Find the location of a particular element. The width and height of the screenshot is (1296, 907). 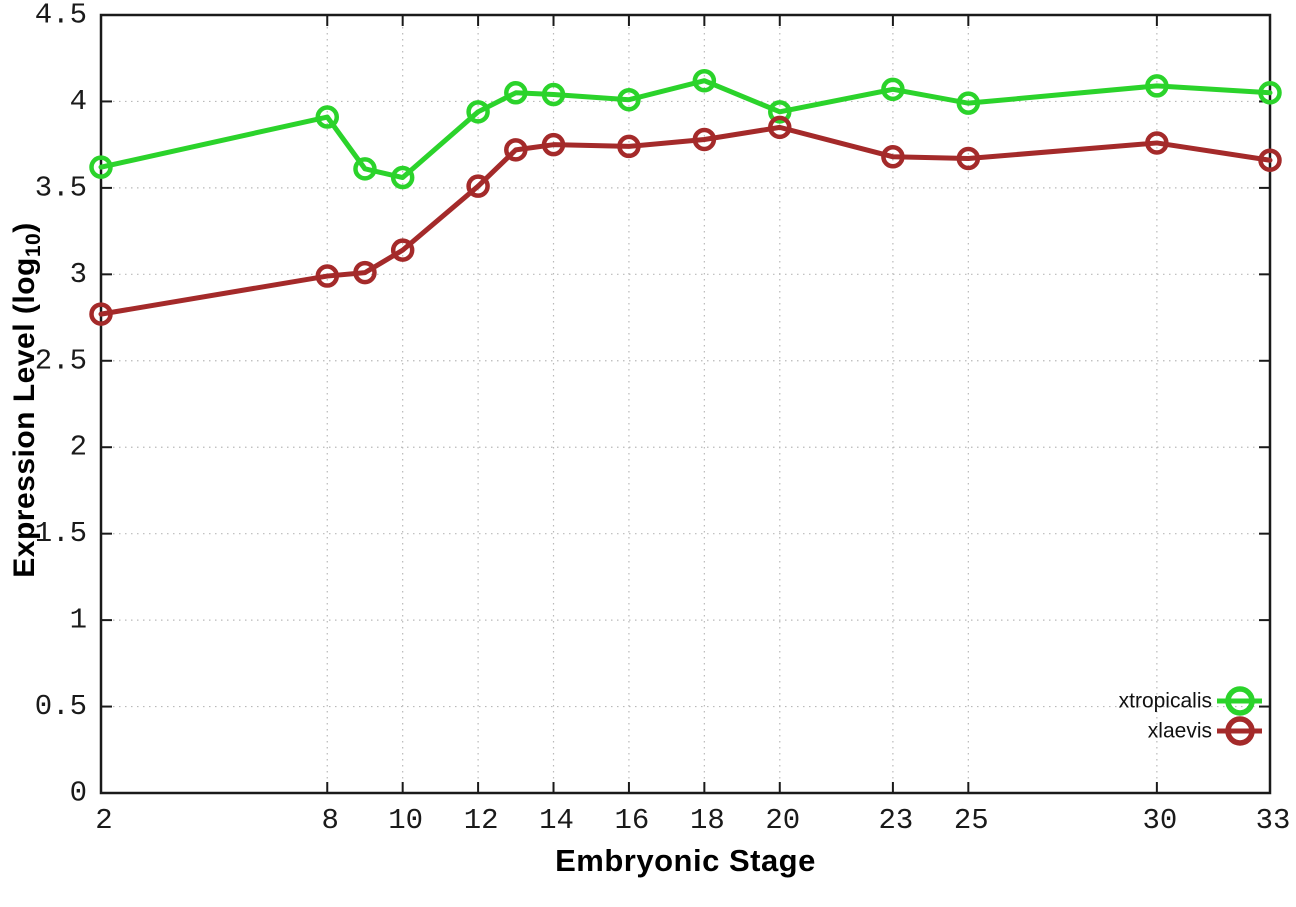

x-tick-label: 20 is located at coordinates (782, 820).